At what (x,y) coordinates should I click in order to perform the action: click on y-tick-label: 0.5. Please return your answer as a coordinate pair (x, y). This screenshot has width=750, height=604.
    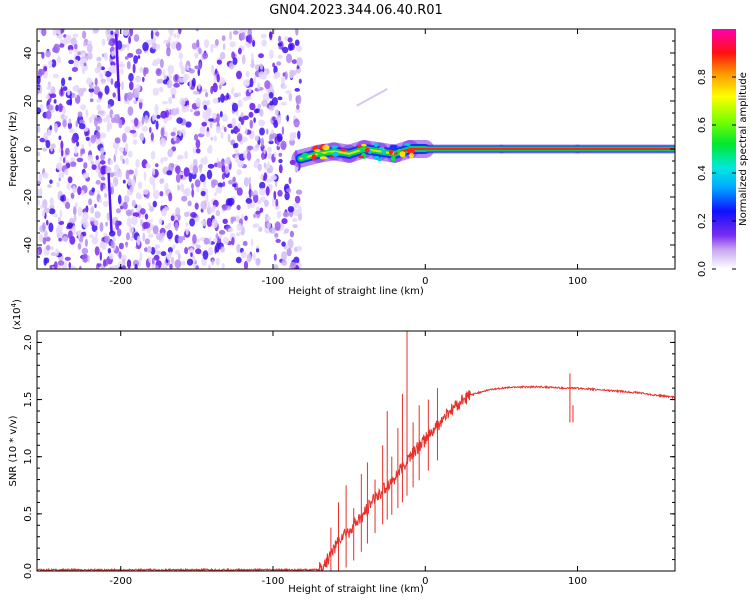
    Looking at the image, I should click on (28, 514).